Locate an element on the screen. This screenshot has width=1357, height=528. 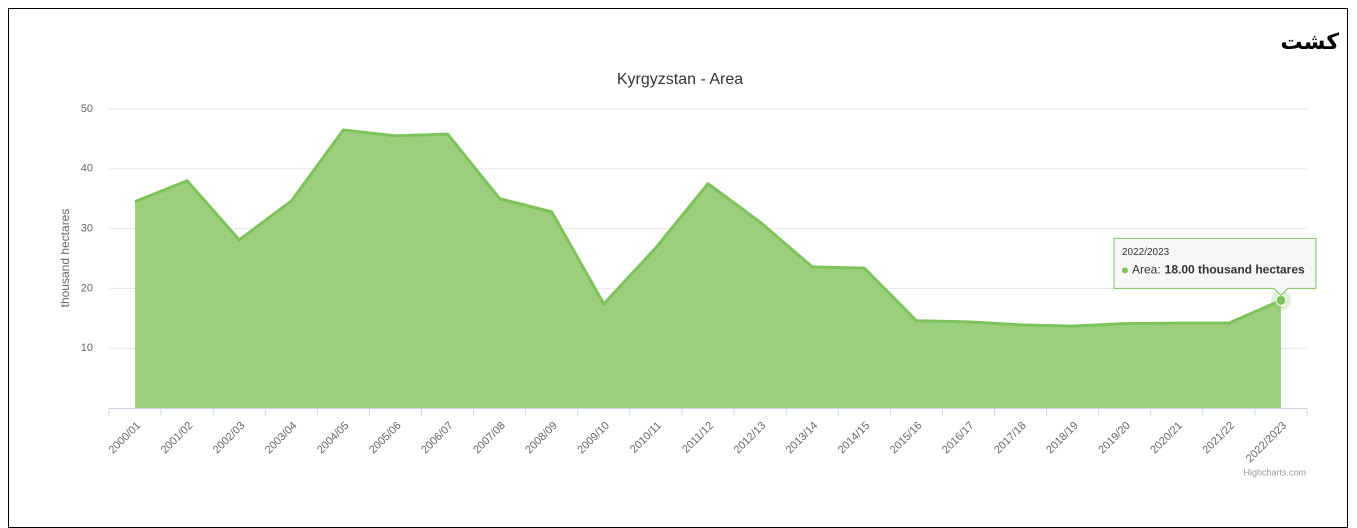
x-tick-label: 2010/11 is located at coordinates (646, 438).